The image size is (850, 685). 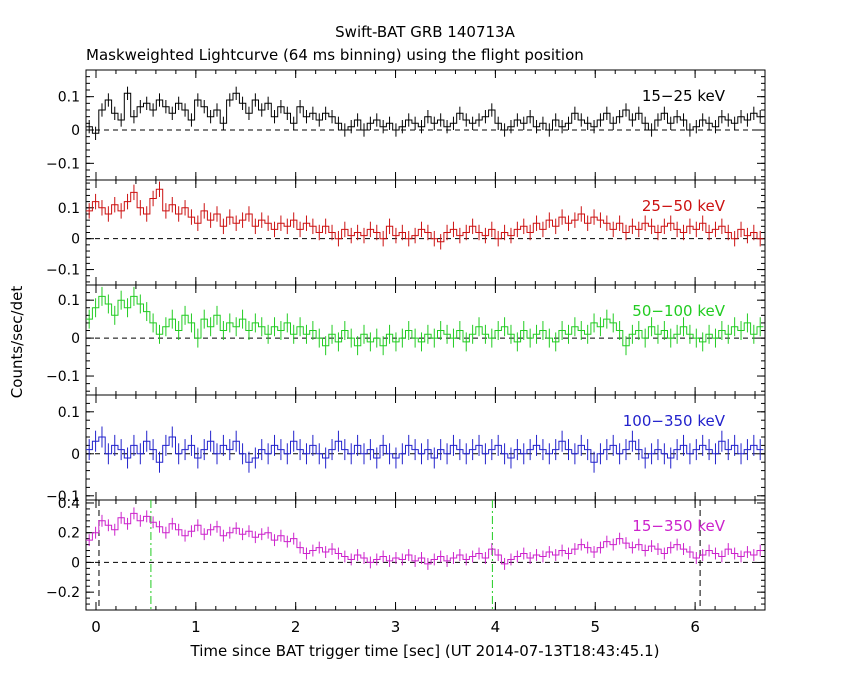 What do you see at coordinates (17, 342) in the screenshot?
I see `y-axis-label: Counts/sec/det` at bounding box center [17, 342].